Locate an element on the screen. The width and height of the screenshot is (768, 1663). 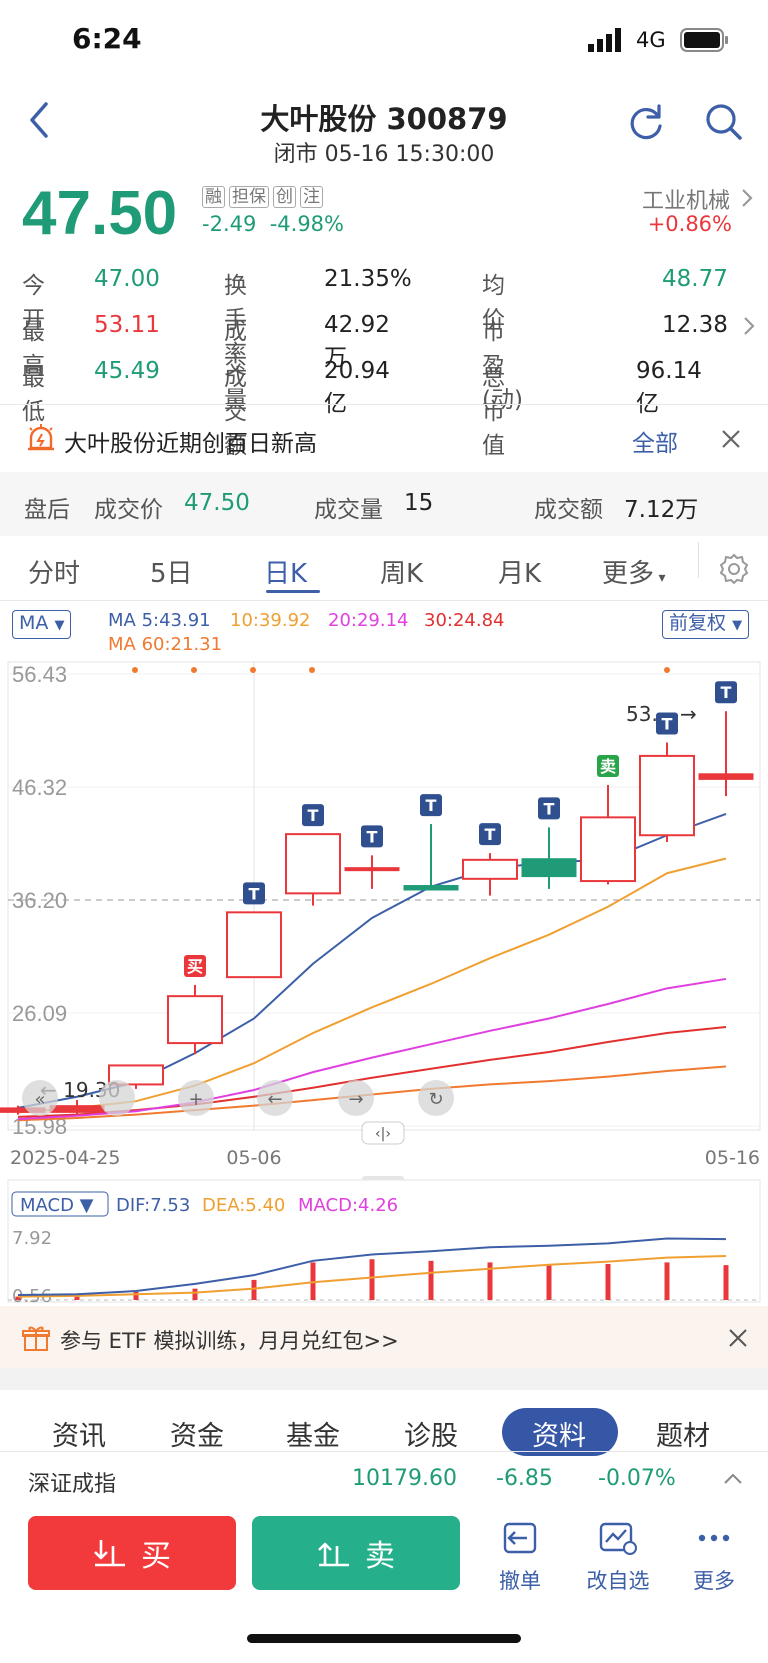
tab-intraday: 分时 is located at coordinates (54, 574).